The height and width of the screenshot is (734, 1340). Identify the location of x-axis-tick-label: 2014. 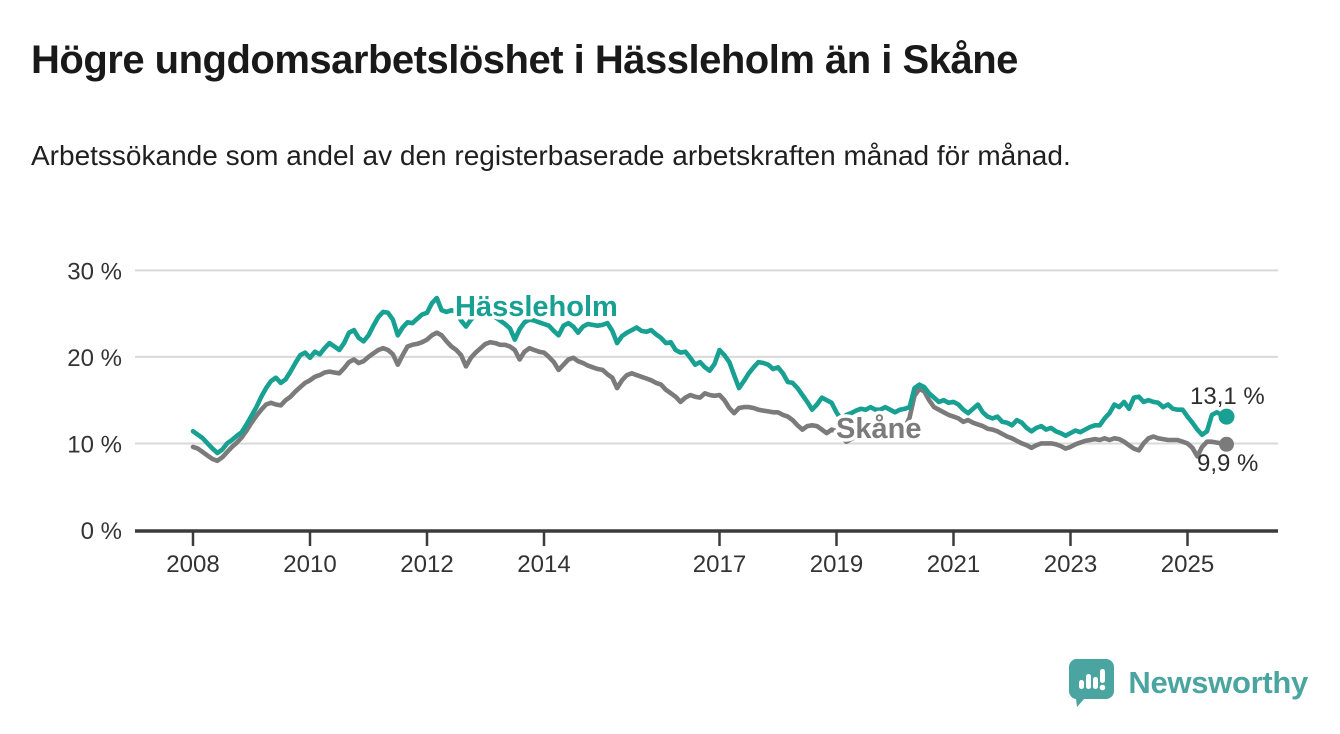
(543, 564).